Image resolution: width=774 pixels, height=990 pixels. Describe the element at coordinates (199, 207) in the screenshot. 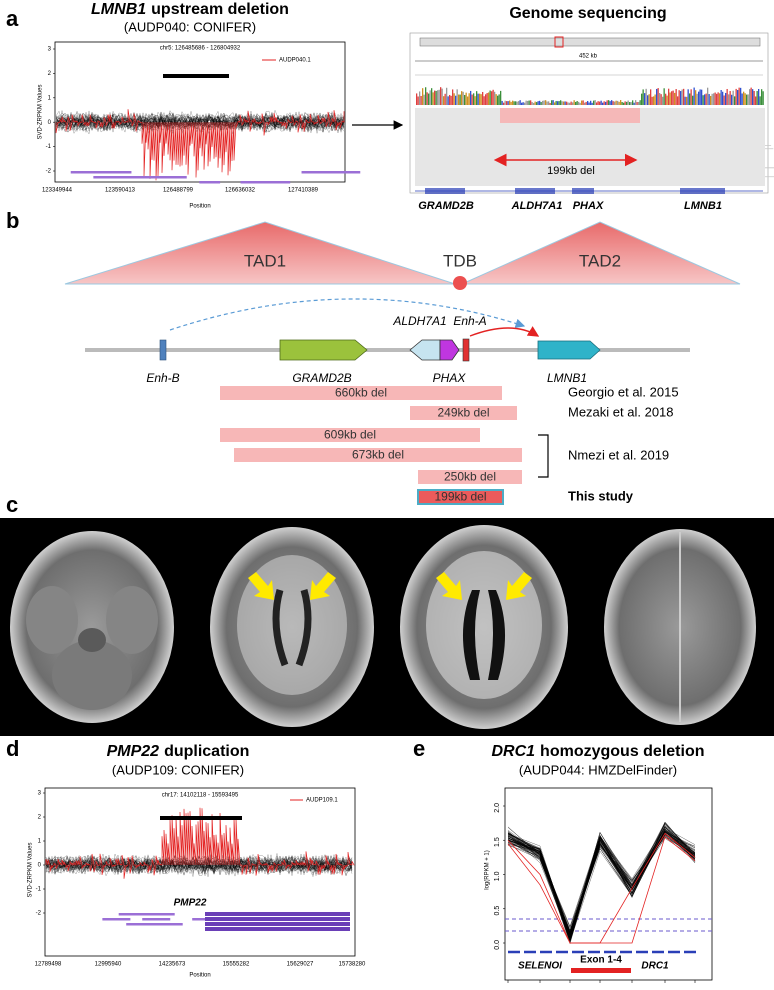

I see `x-axis-label: Position` at that location.